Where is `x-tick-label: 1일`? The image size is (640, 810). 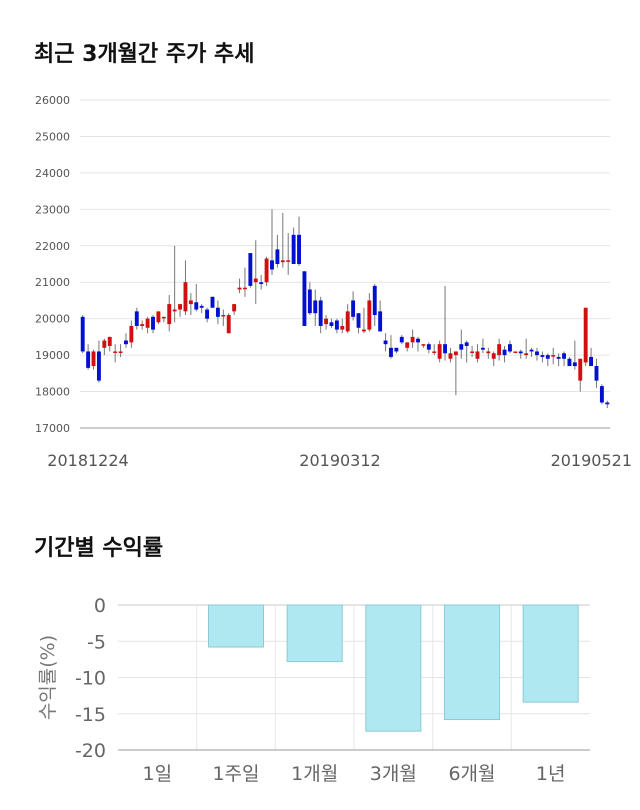 x-tick-label: 1일 is located at coordinates (158, 774).